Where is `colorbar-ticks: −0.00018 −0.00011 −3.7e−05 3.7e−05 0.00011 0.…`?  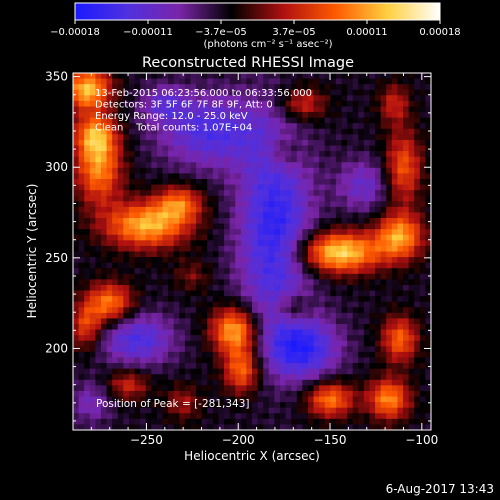 colorbar-ticks: −0.00018 −0.00011 −3.7e−05 3.7e−05 0.00011 0.… is located at coordinates (255, 29).